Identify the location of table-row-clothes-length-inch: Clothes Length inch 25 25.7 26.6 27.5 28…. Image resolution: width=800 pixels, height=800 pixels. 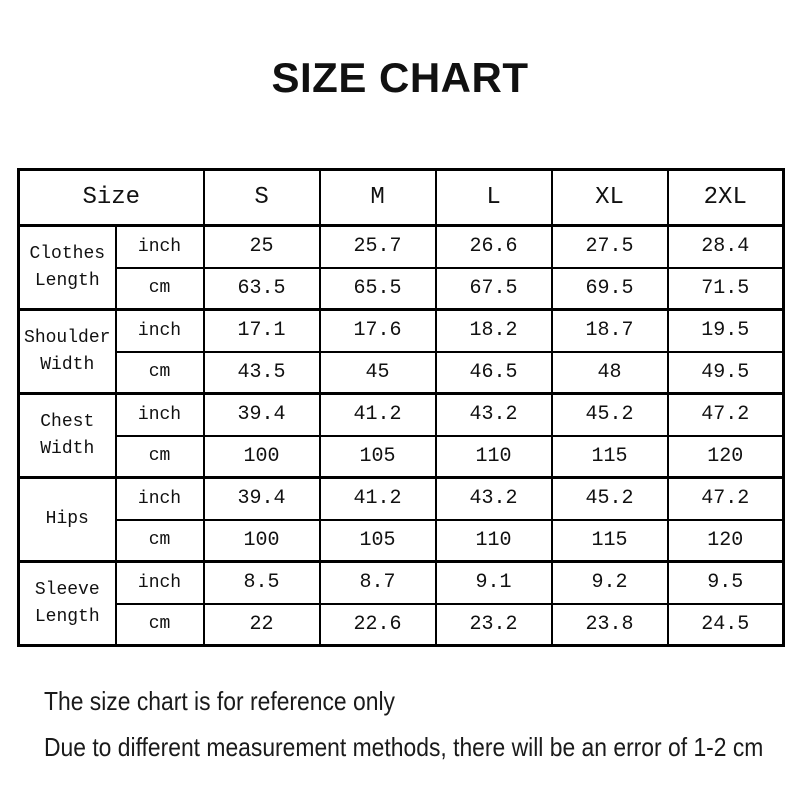
(401, 267).